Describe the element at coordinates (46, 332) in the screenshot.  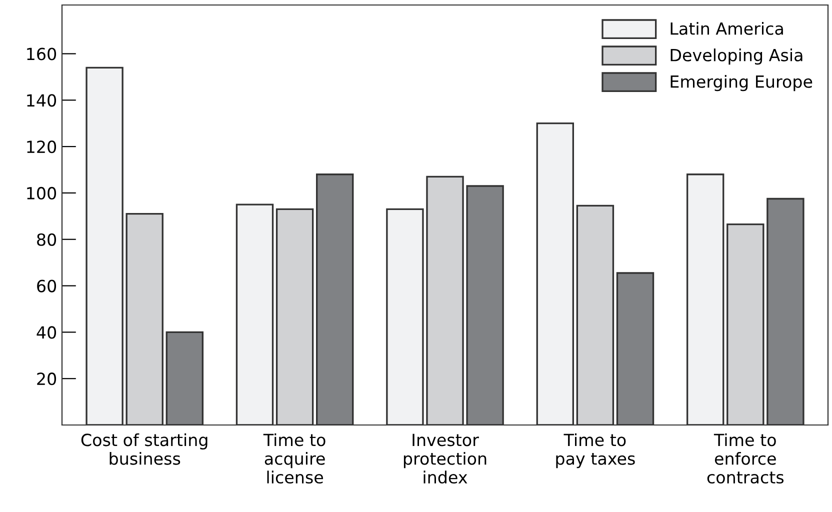
I see `y-tick-label: 40` at that location.